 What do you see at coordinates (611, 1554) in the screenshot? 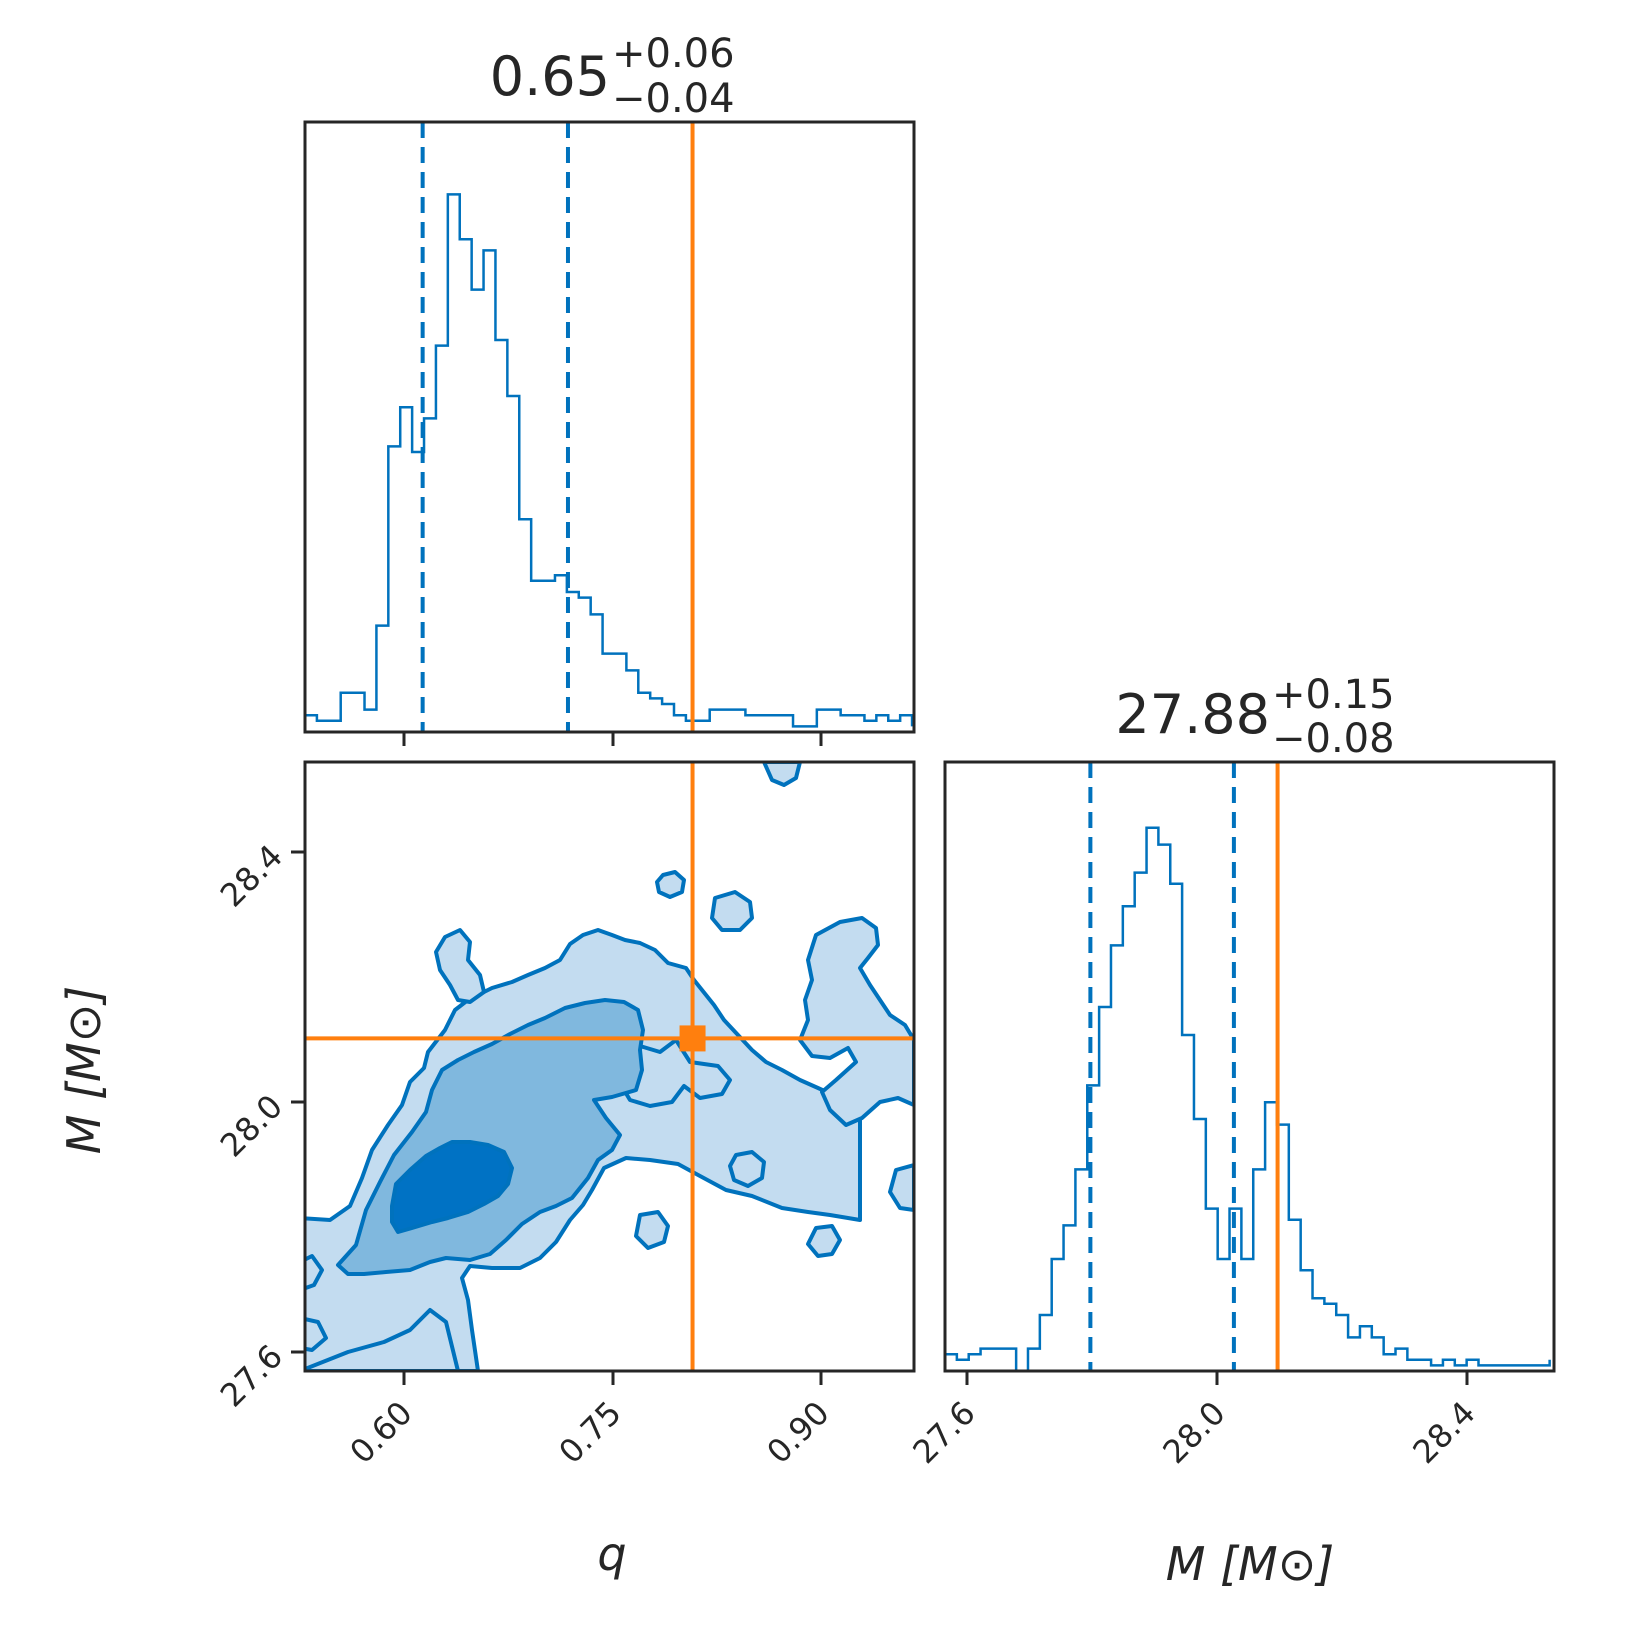
I see `q-axis-label: q` at bounding box center [611, 1554].